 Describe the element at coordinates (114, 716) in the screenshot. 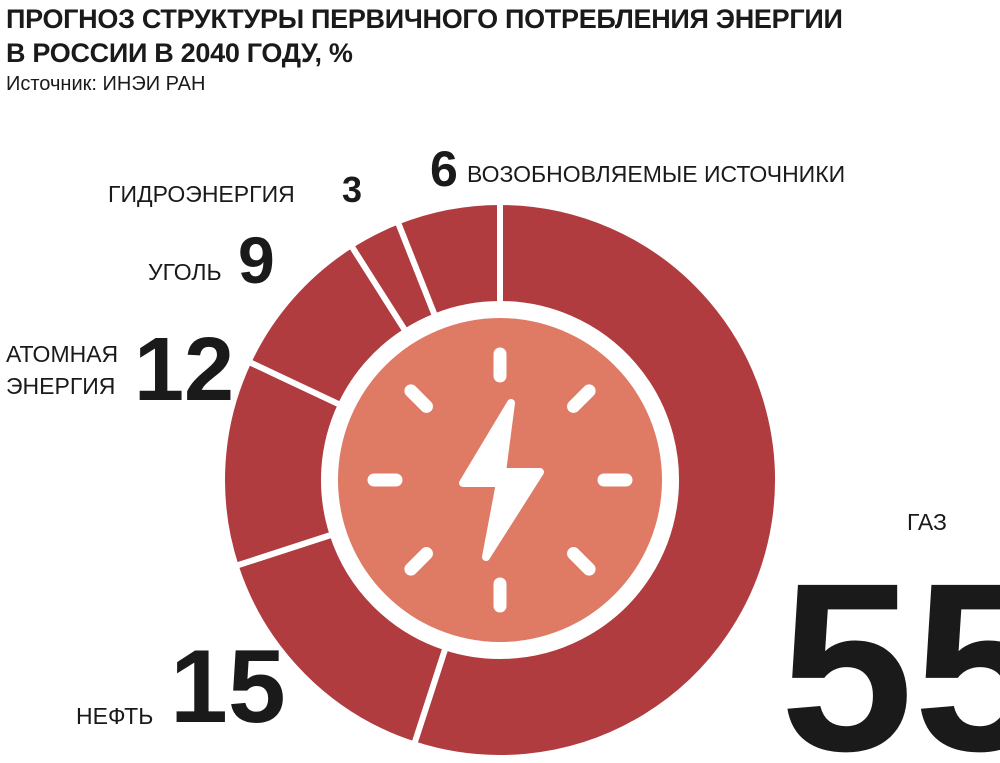

I see `label-oil: НЕФТЬ` at that location.